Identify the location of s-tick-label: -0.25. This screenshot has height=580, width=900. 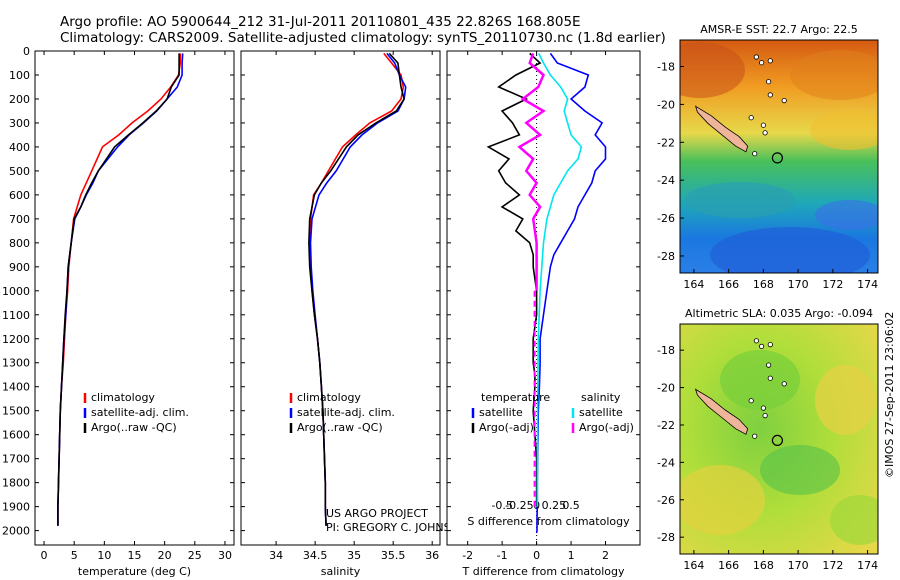
(519, 505).